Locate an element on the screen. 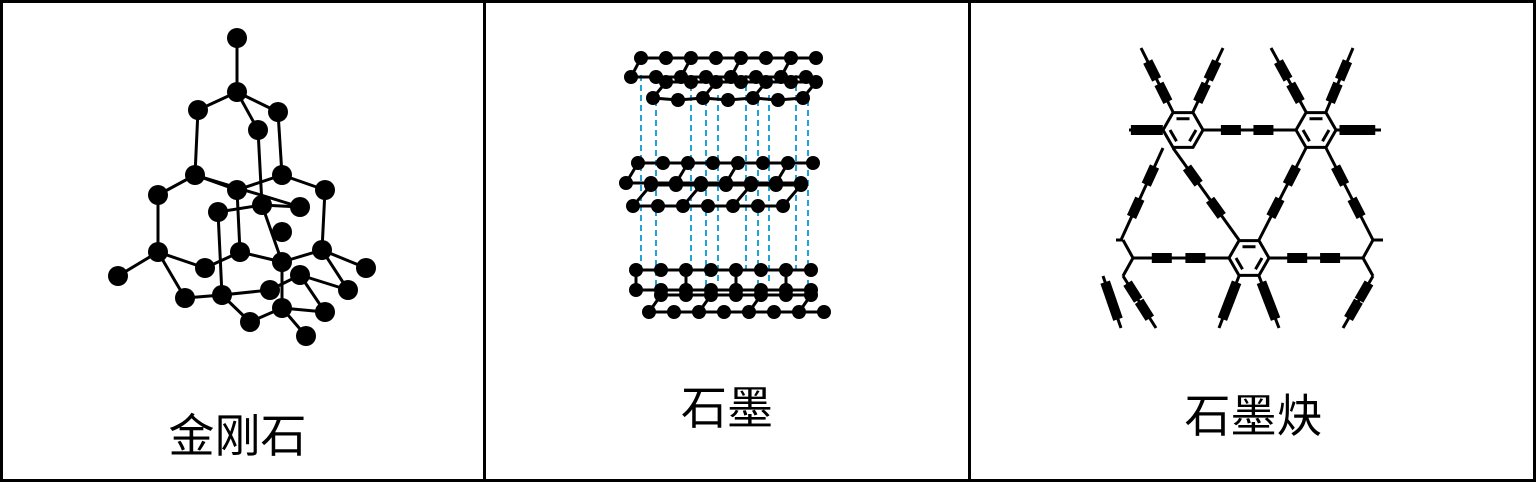  graphdiyne-structure-diagram is located at coordinates (1241, 188).